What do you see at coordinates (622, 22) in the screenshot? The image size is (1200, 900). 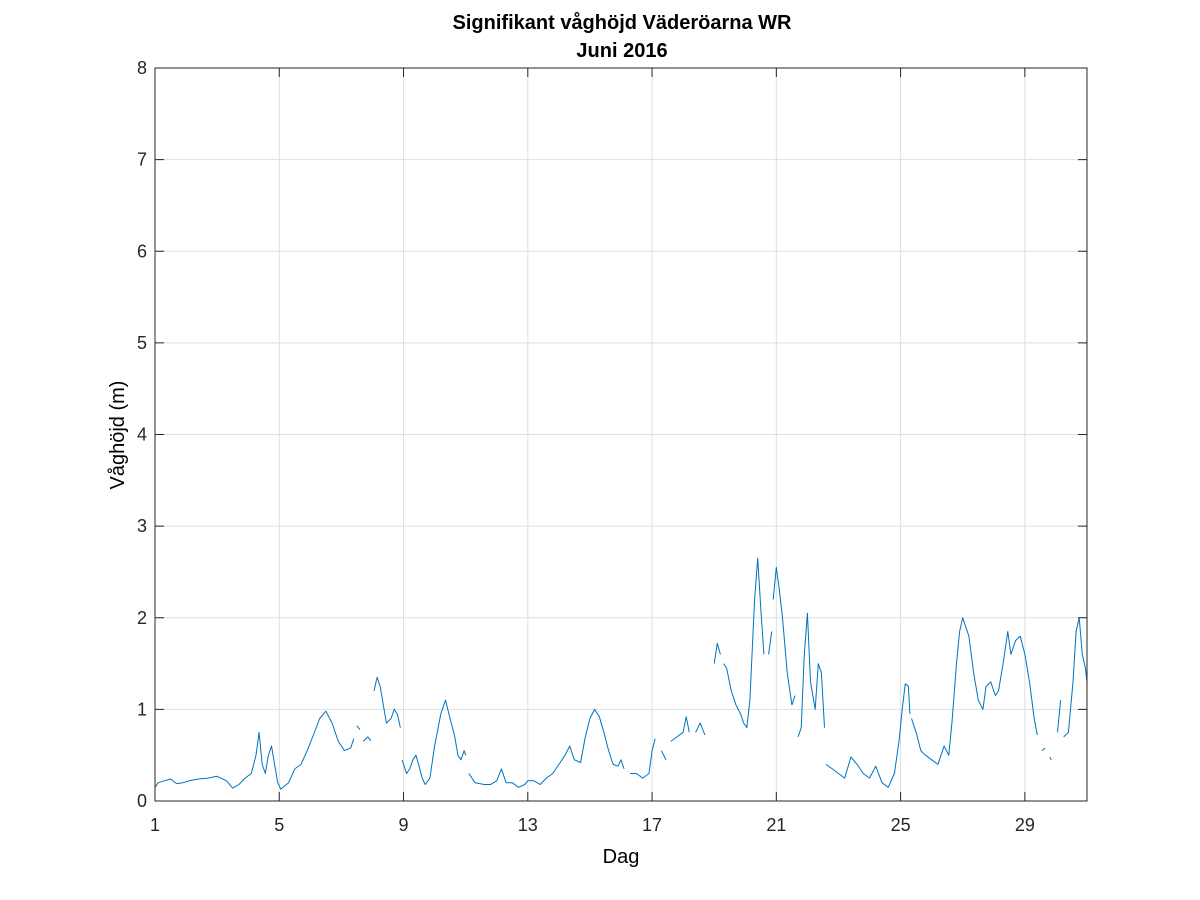 I see `chart-title: Signifikant våghöjd Väderöarna WR` at bounding box center [622, 22].